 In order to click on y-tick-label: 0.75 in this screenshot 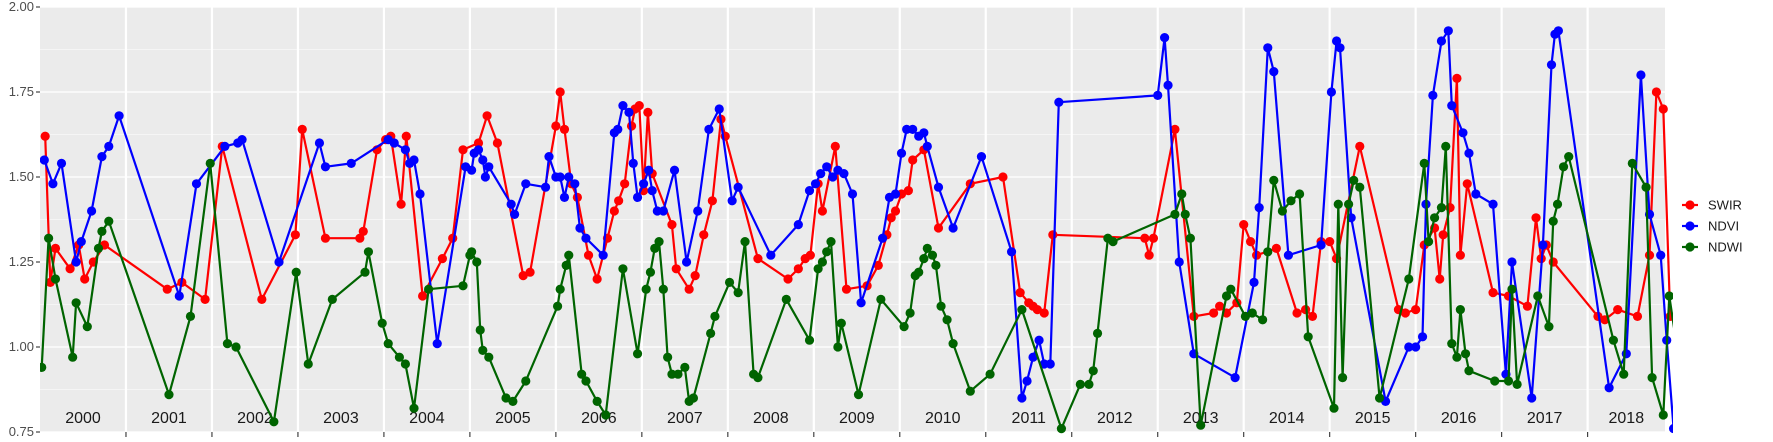, I will do `click(21, 431)`.